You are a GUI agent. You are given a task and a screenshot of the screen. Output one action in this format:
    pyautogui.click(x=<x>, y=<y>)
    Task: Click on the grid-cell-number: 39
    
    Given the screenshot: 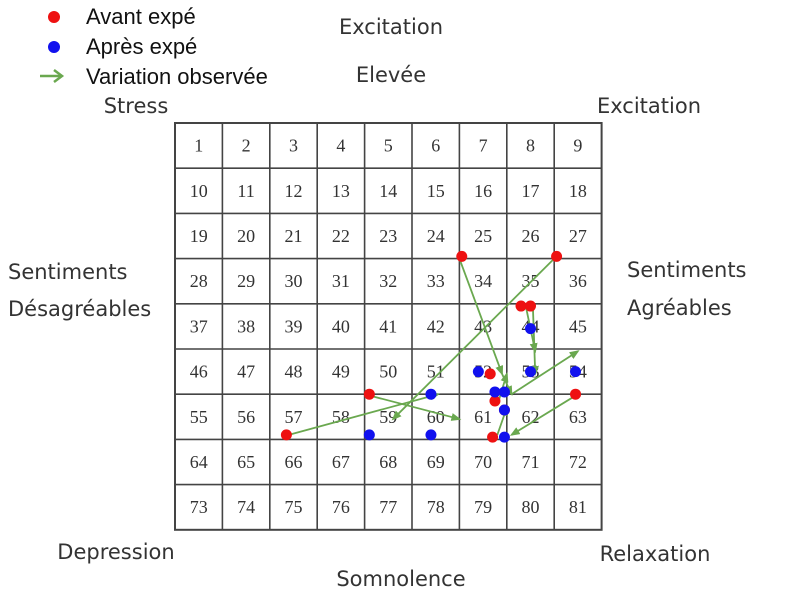 What is the action you would take?
    pyautogui.click(x=294, y=326)
    